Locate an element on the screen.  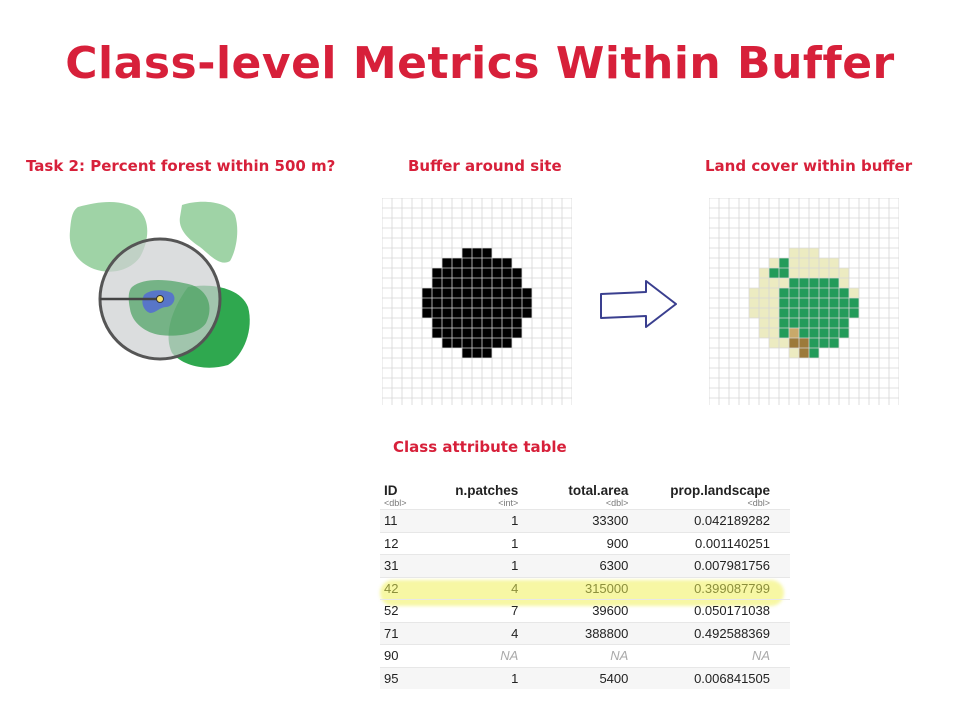
forest-patch-upper-right is located at coordinates (208, 232).